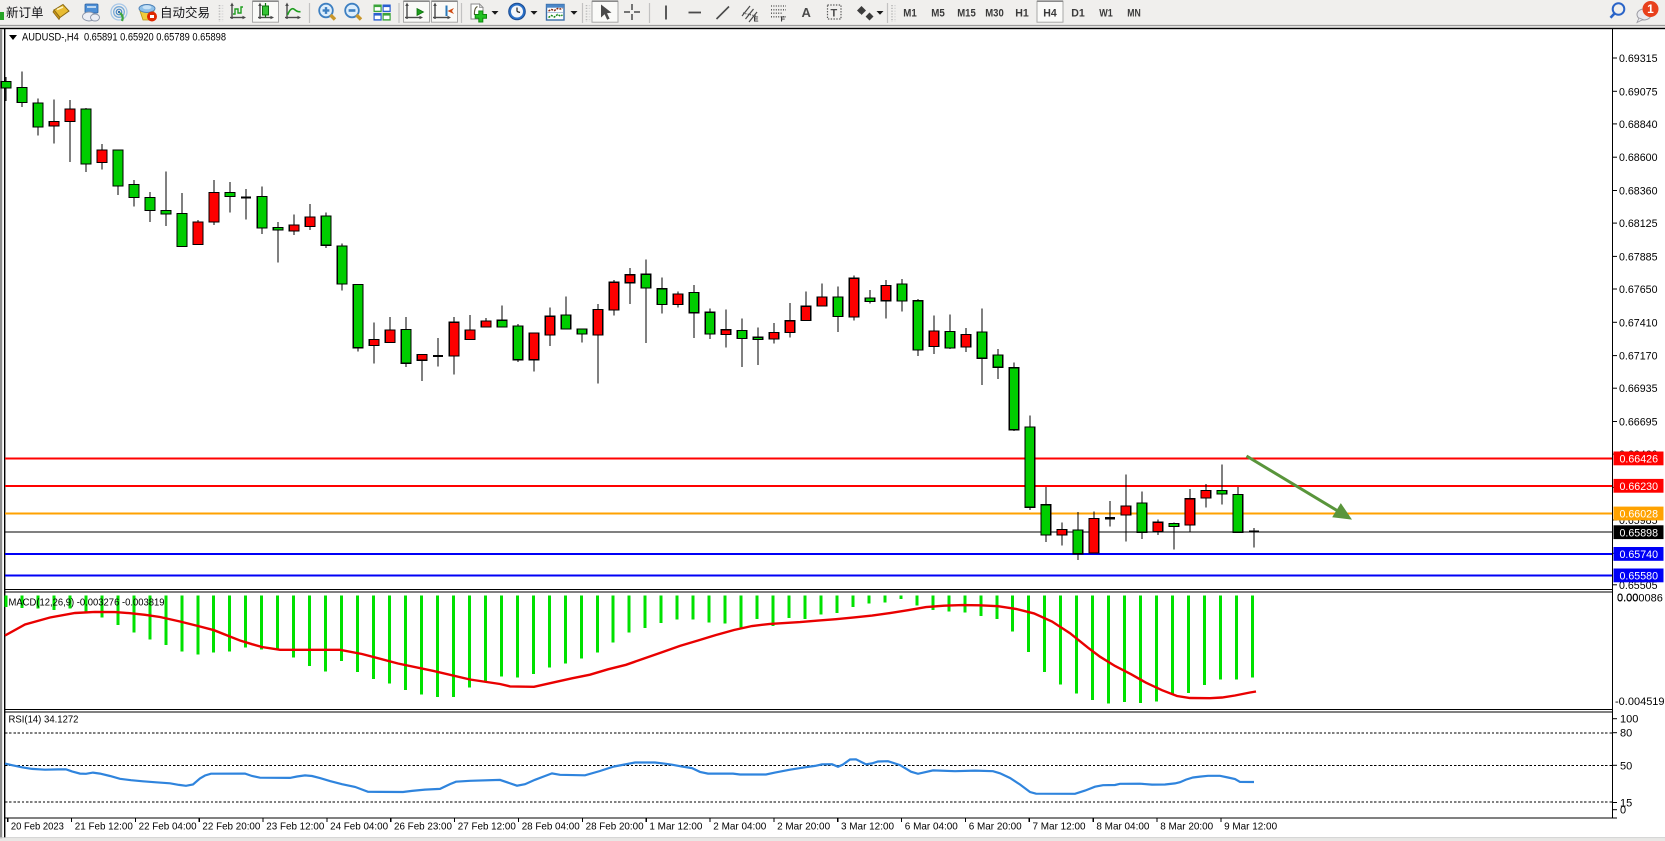 This screenshot has height=841, width=1665. I want to click on svg-text: 0.66230, so click(1639, 487).